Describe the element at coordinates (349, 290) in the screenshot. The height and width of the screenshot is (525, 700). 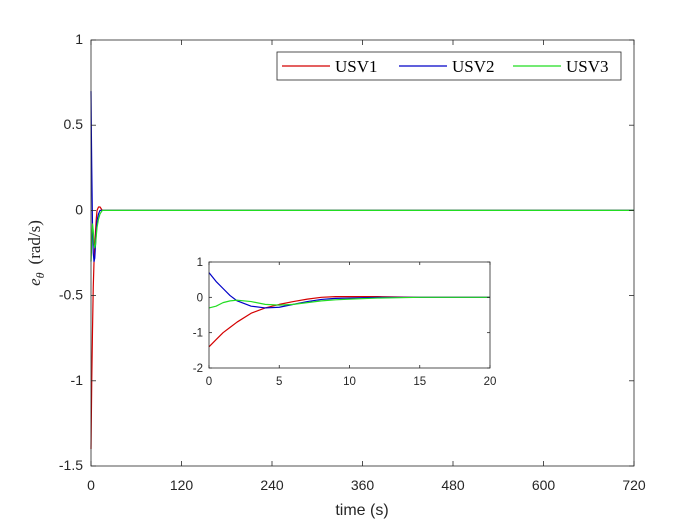
I see `inset-series-usv2` at that location.